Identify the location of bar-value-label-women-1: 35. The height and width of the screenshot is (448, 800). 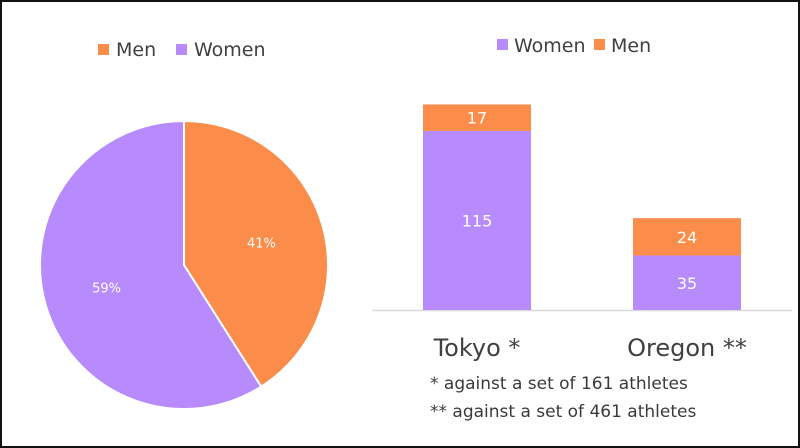
(687, 283).